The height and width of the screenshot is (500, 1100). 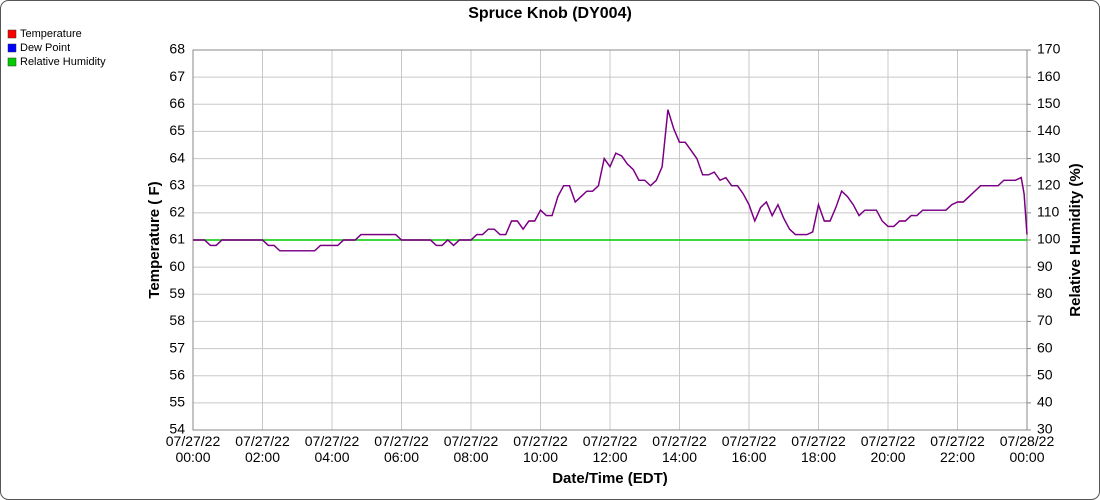 I want to click on chart-title: Spruce Knob (DY004), so click(x=550, y=13).